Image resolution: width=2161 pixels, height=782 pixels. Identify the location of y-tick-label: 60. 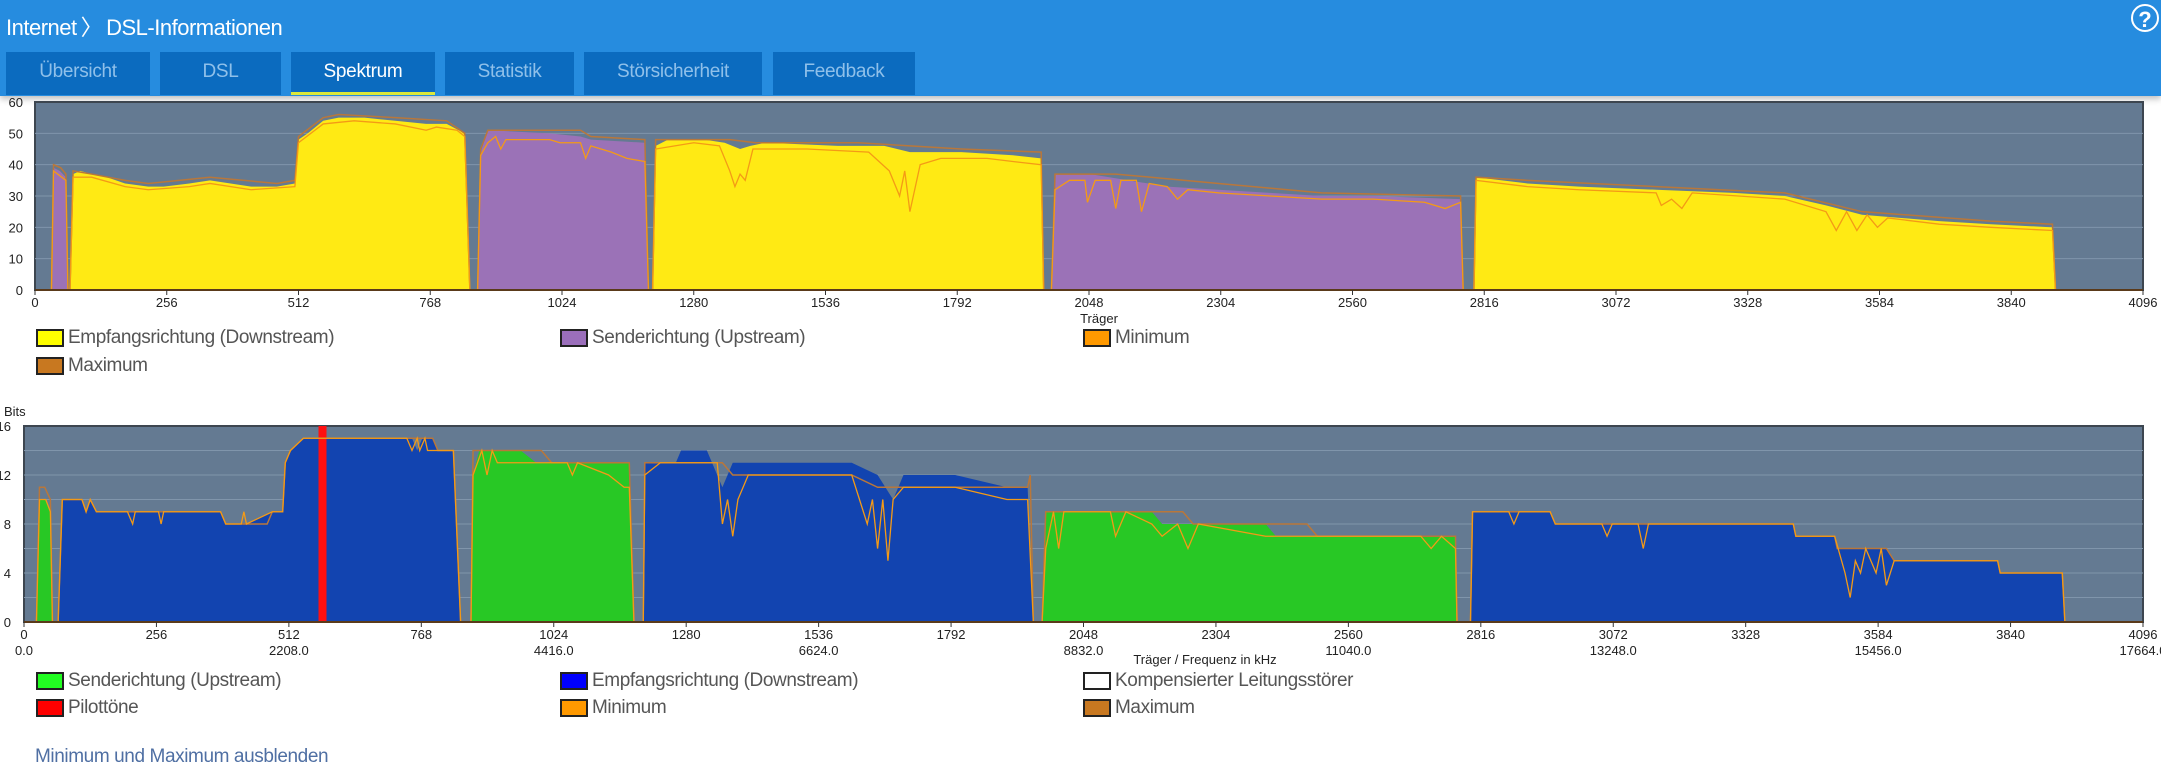
(16, 102).